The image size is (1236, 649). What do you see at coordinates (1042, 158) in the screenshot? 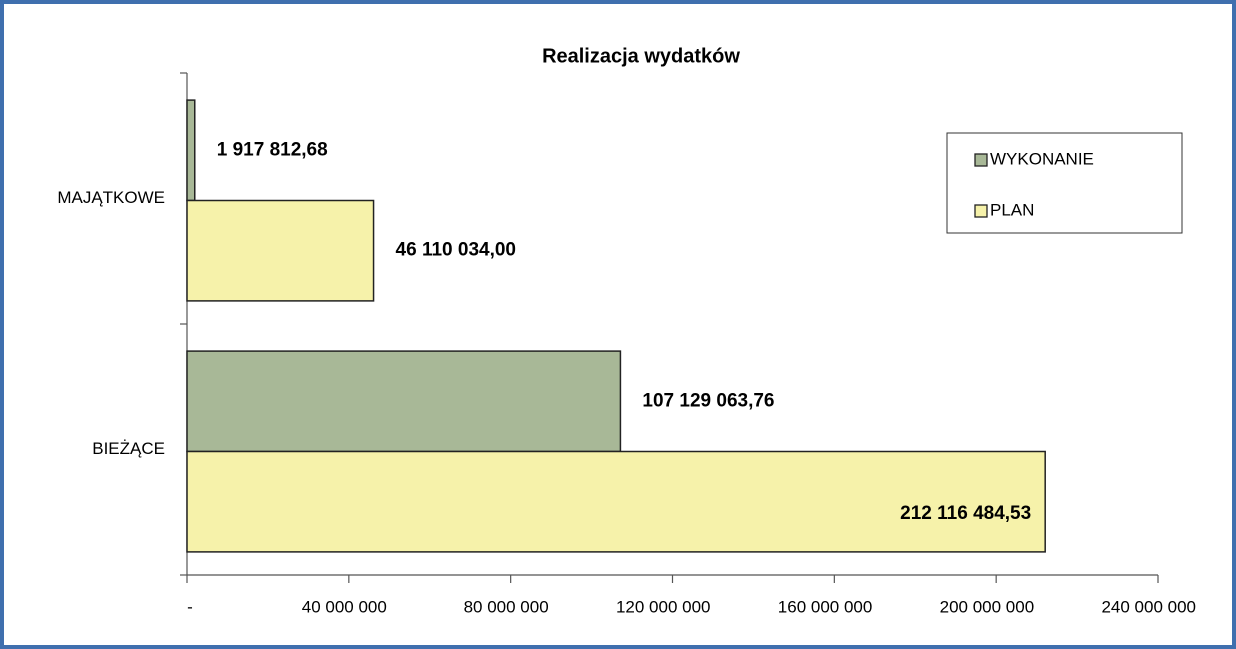
I see `legend-label: WYKONANIE` at bounding box center [1042, 158].